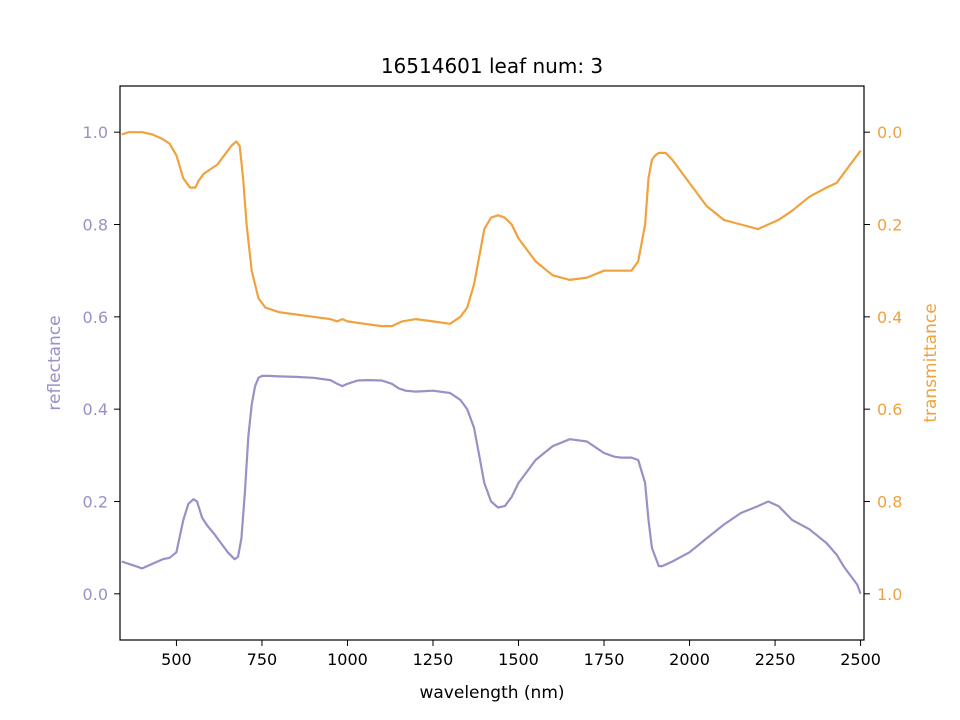 The height and width of the screenshot is (720, 960). I want to click on x-tick-label: 1250, so click(433, 659).